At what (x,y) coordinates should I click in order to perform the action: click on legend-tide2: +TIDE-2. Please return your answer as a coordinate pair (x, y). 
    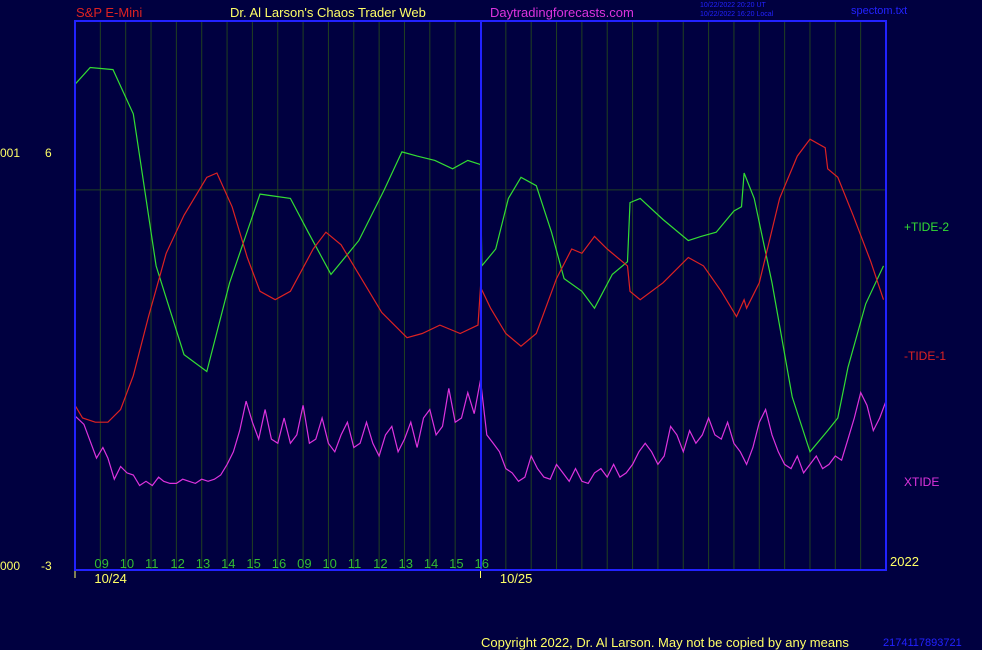
    Looking at the image, I should click on (927, 227).